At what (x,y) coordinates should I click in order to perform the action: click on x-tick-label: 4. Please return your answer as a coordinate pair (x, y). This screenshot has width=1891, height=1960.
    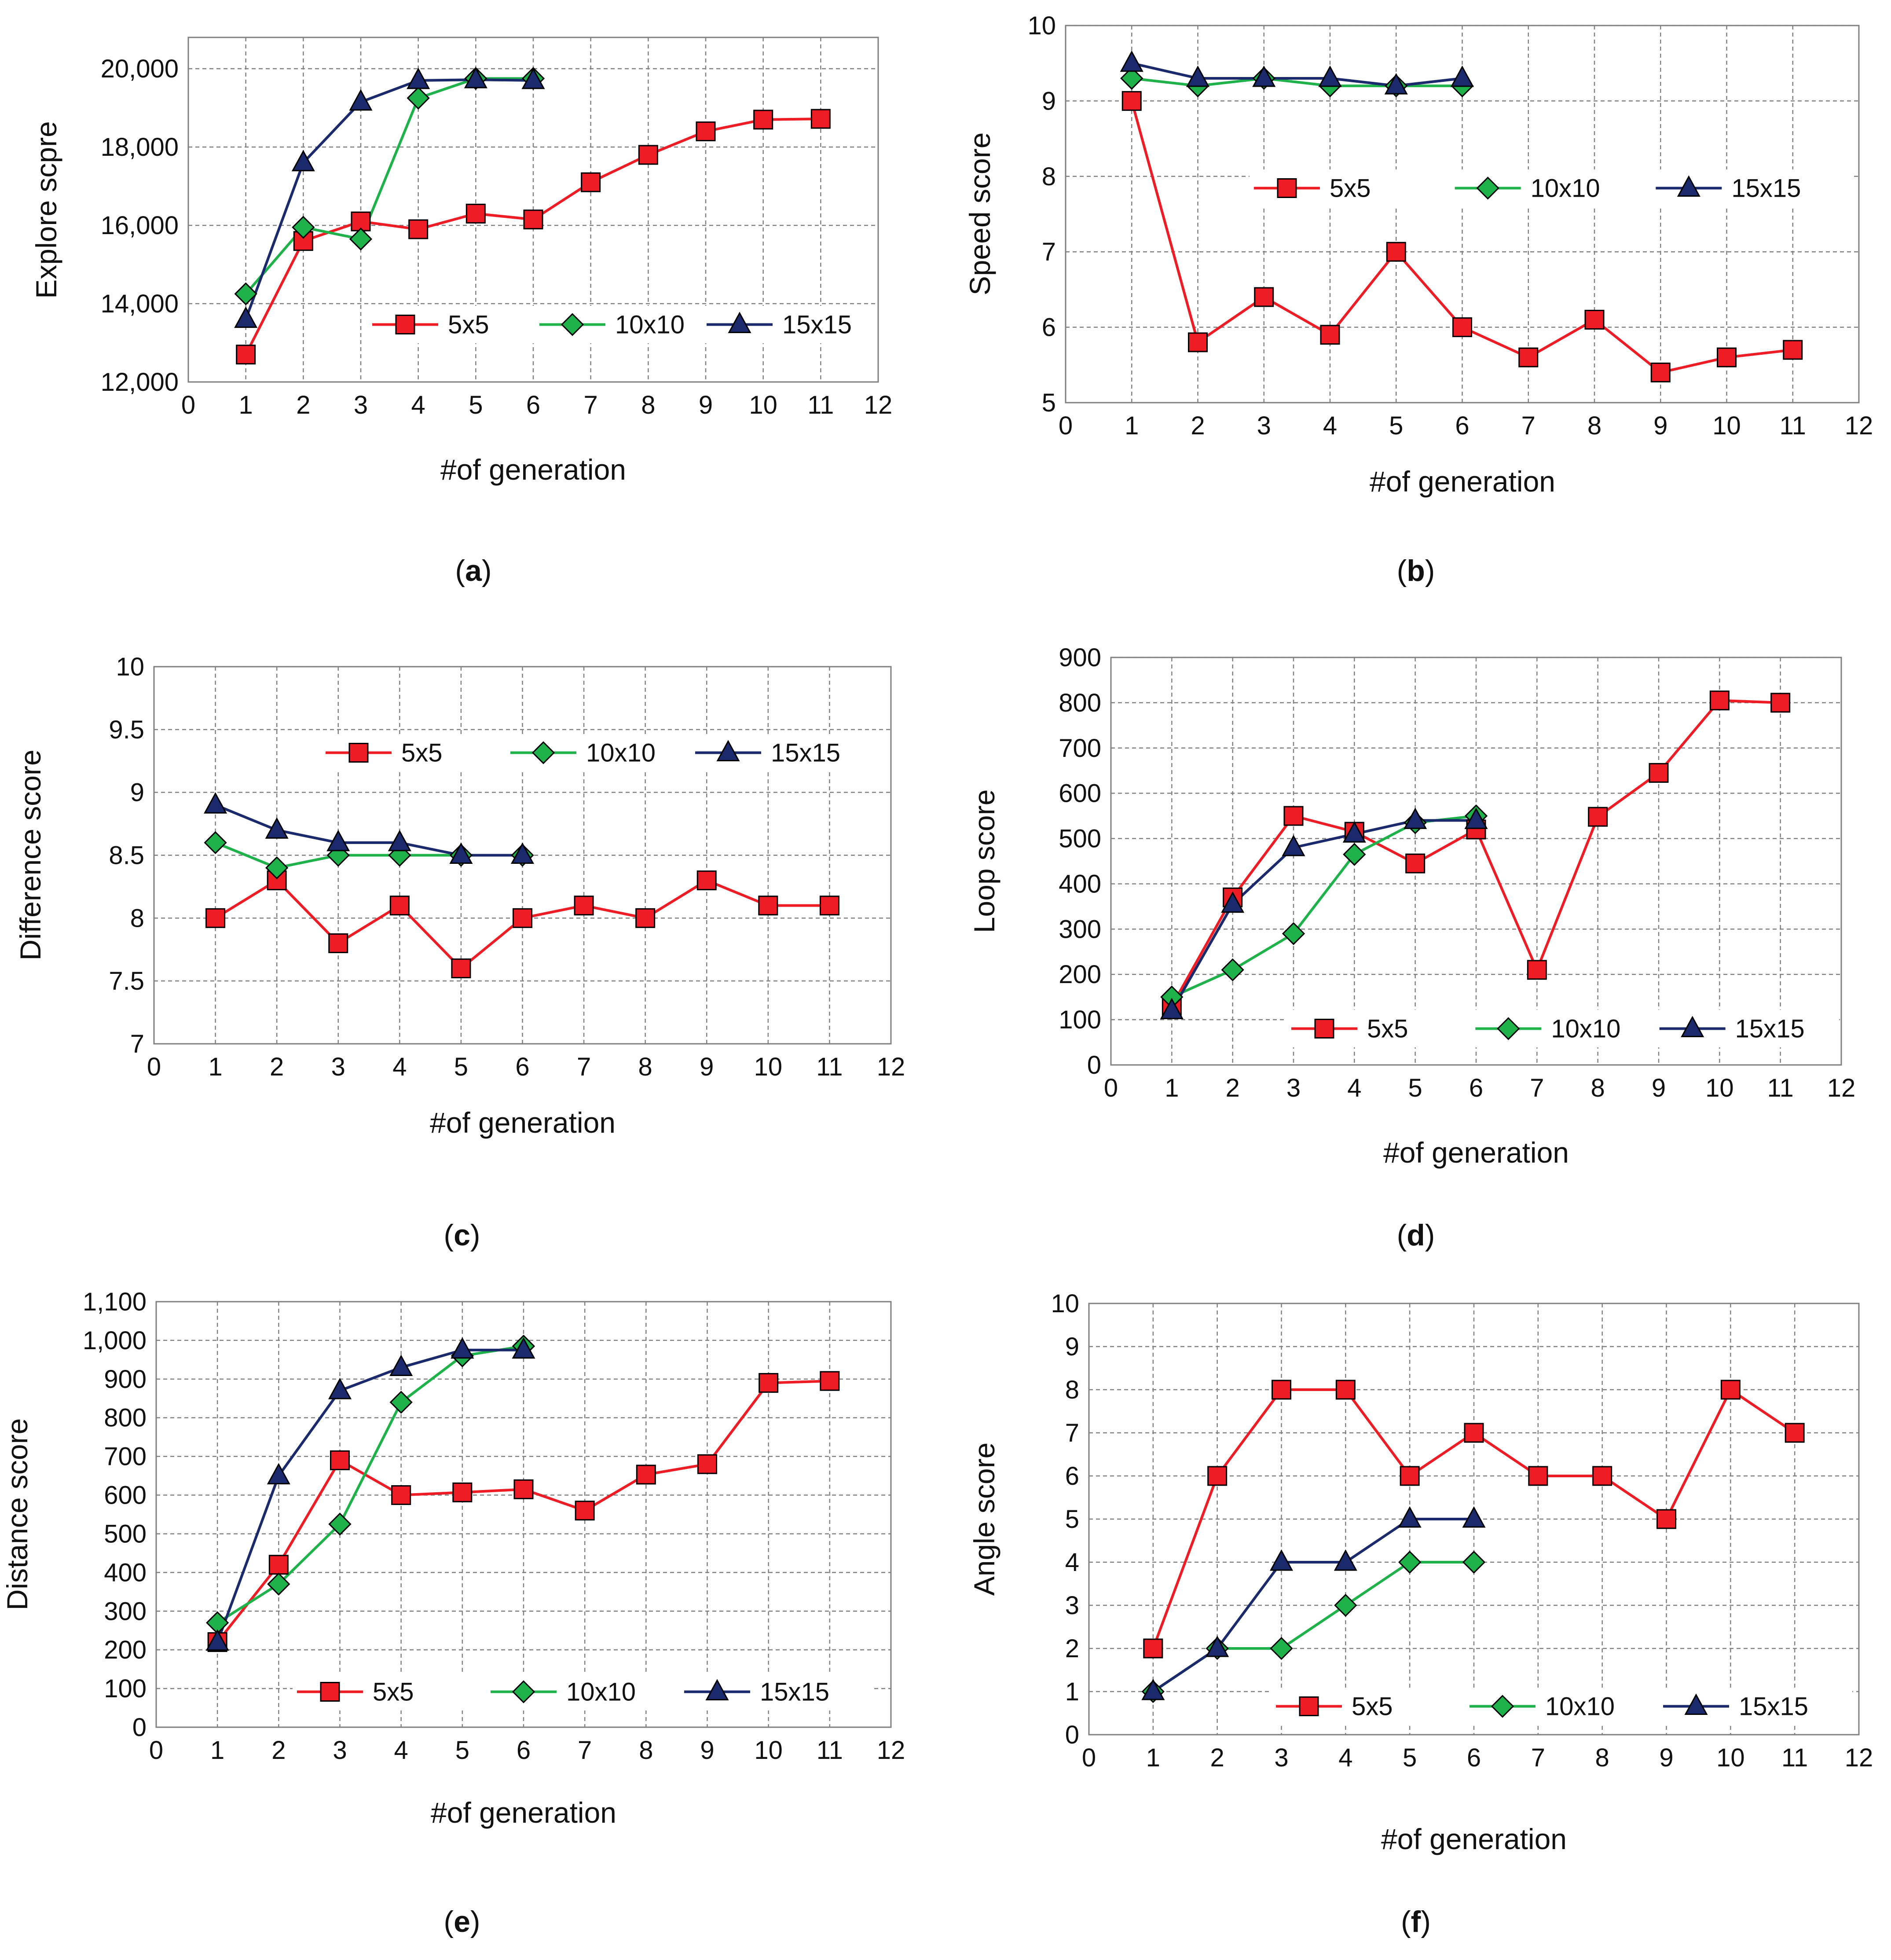
    Looking at the image, I should click on (399, 1067).